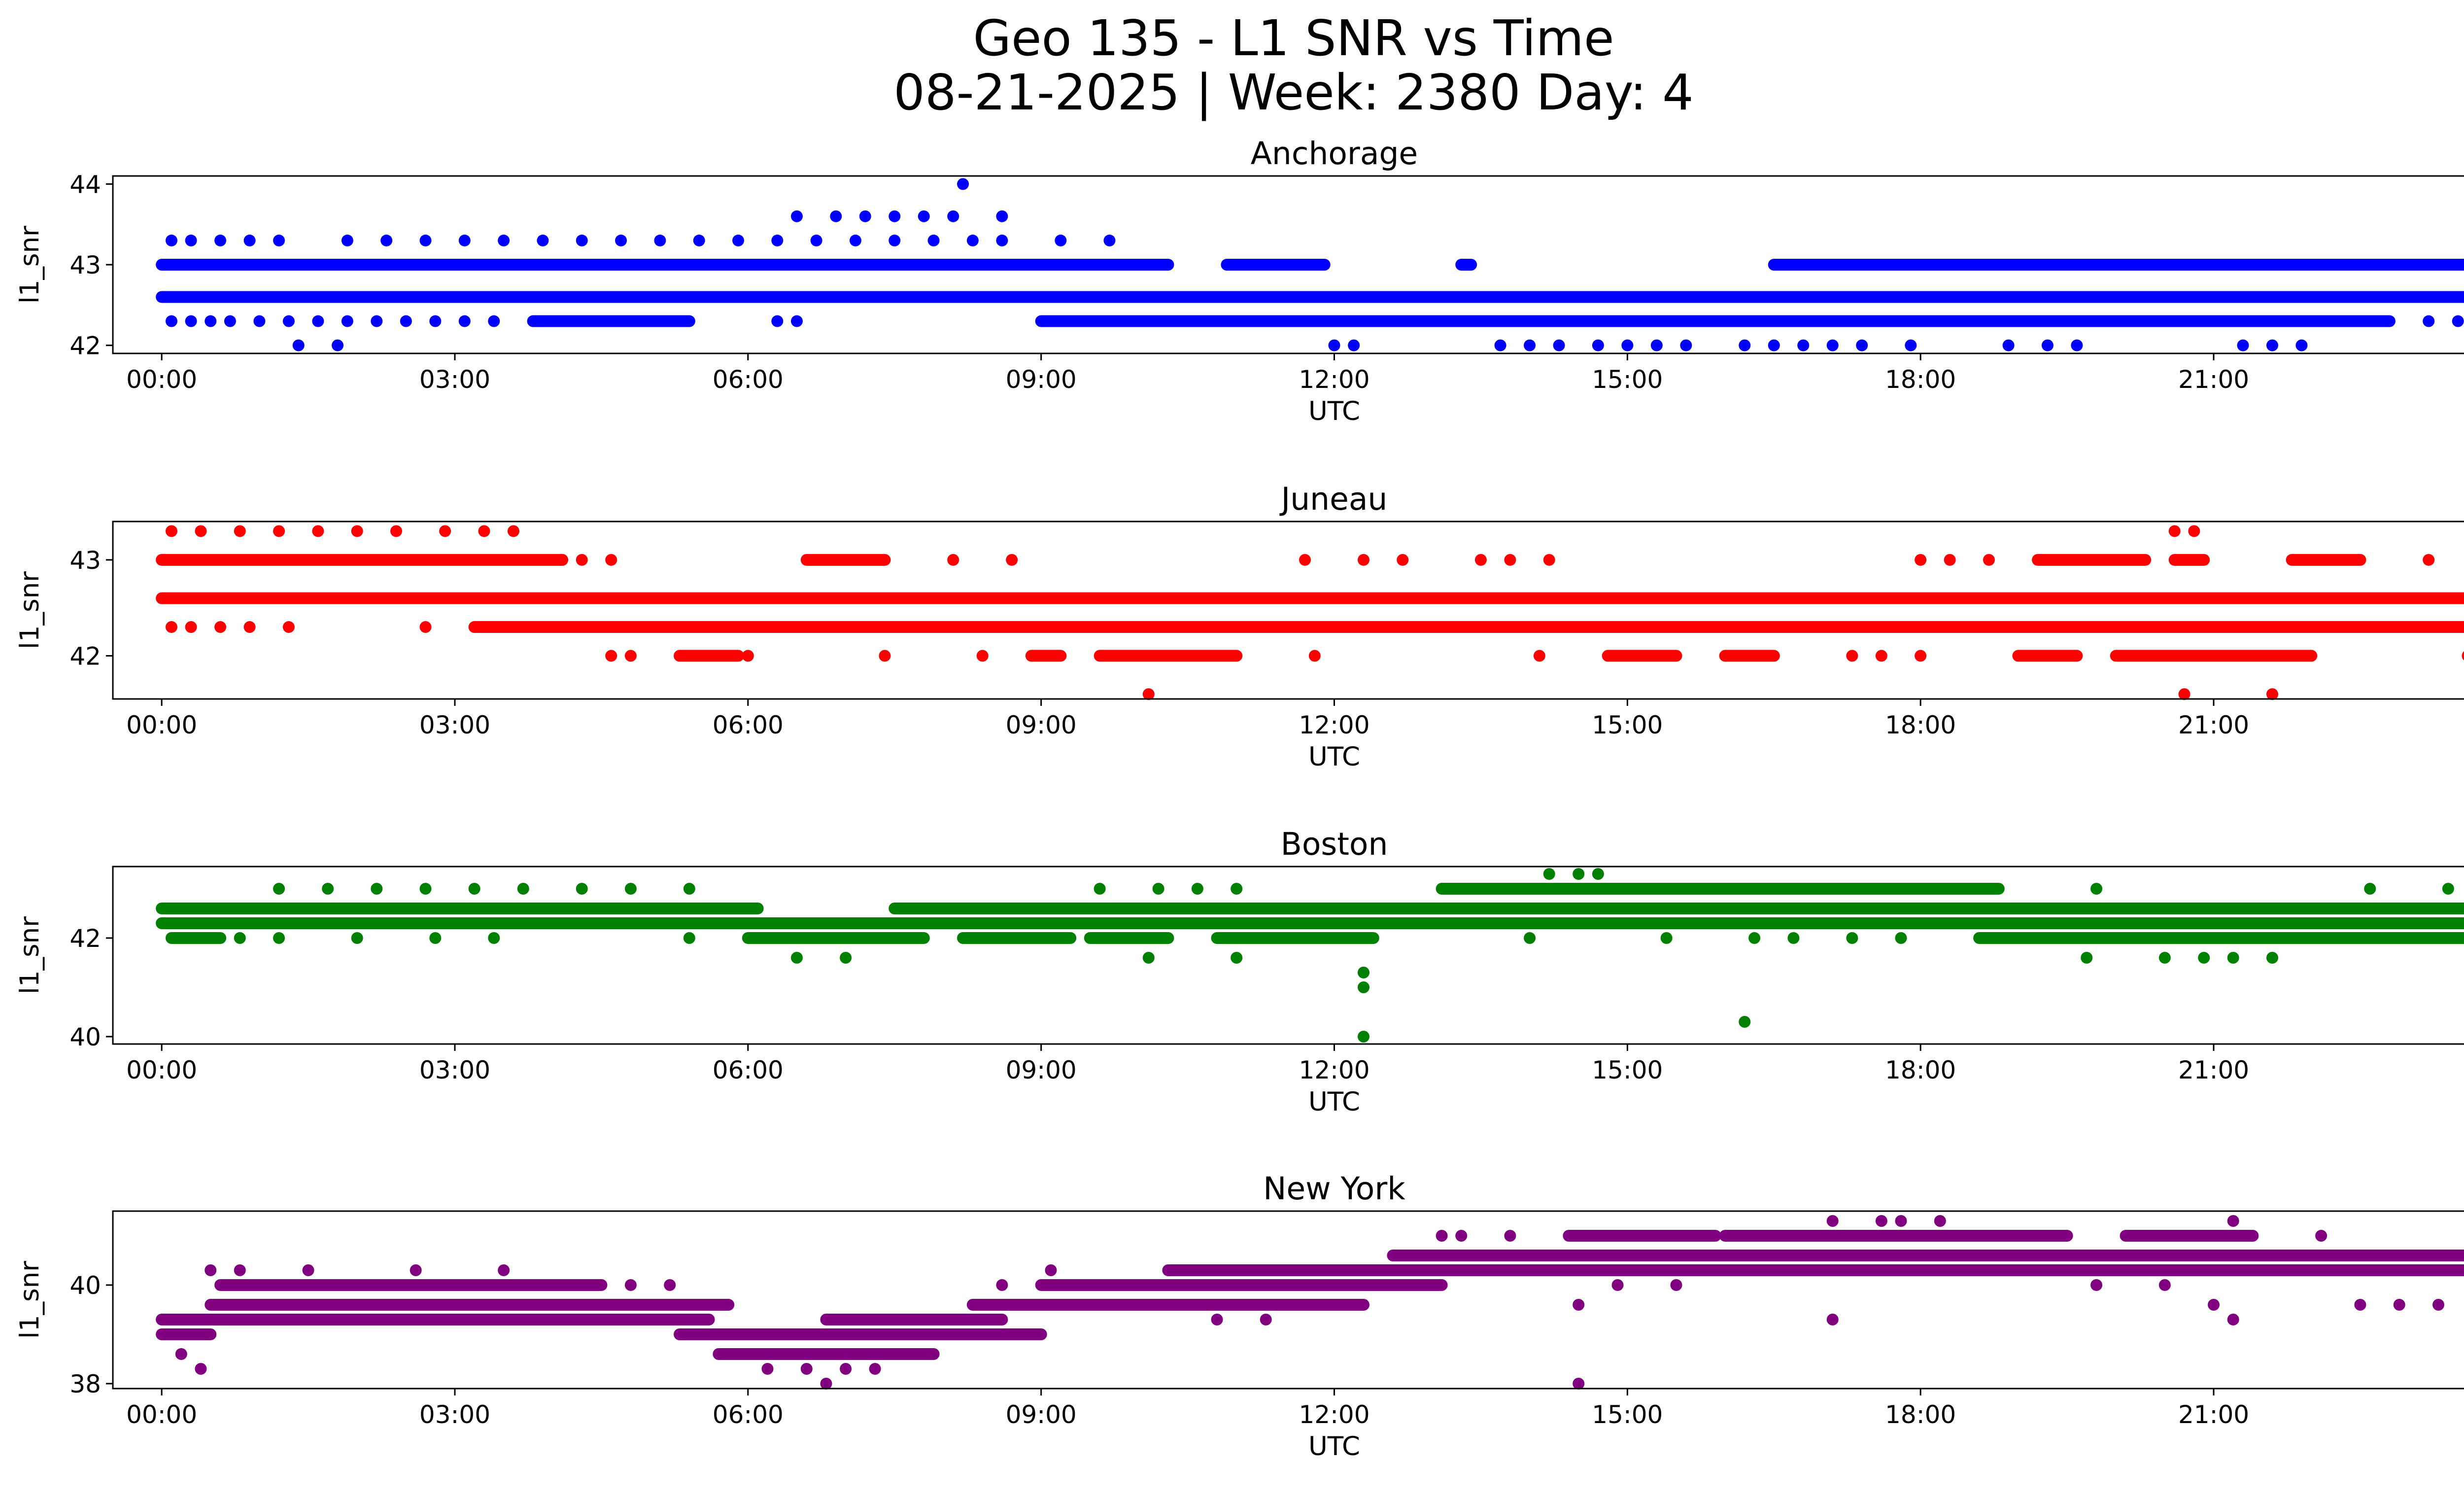 This screenshot has width=2464, height=1497. What do you see at coordinates (2213, 1414) in the screenshot?
I see `x-tick-label: 21:00` at bounding box center [2213, 1414].